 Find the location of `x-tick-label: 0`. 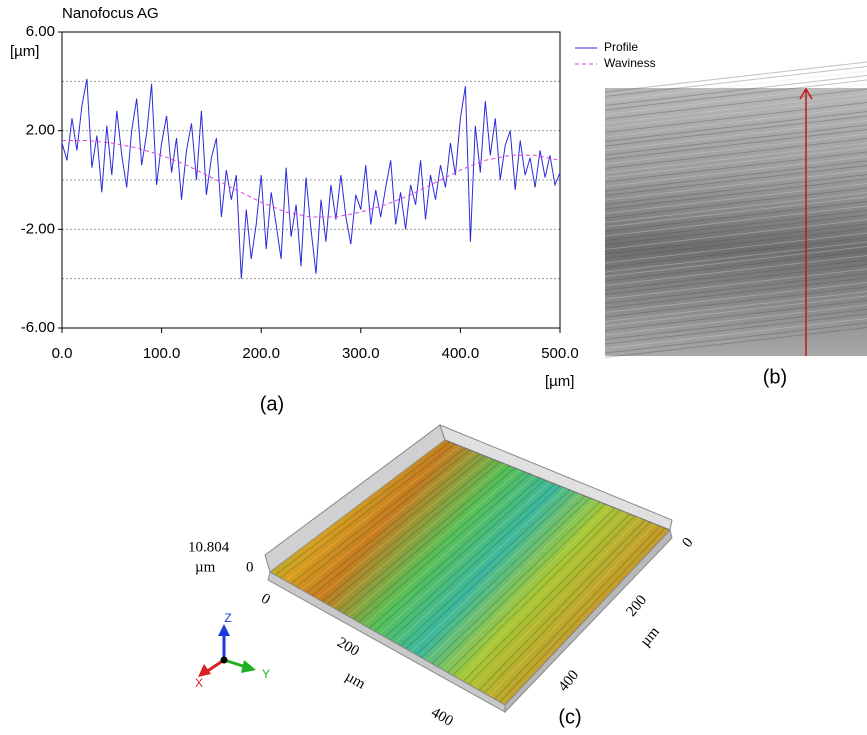

x-tick-label: 0 is located at coordinates (265, 600).